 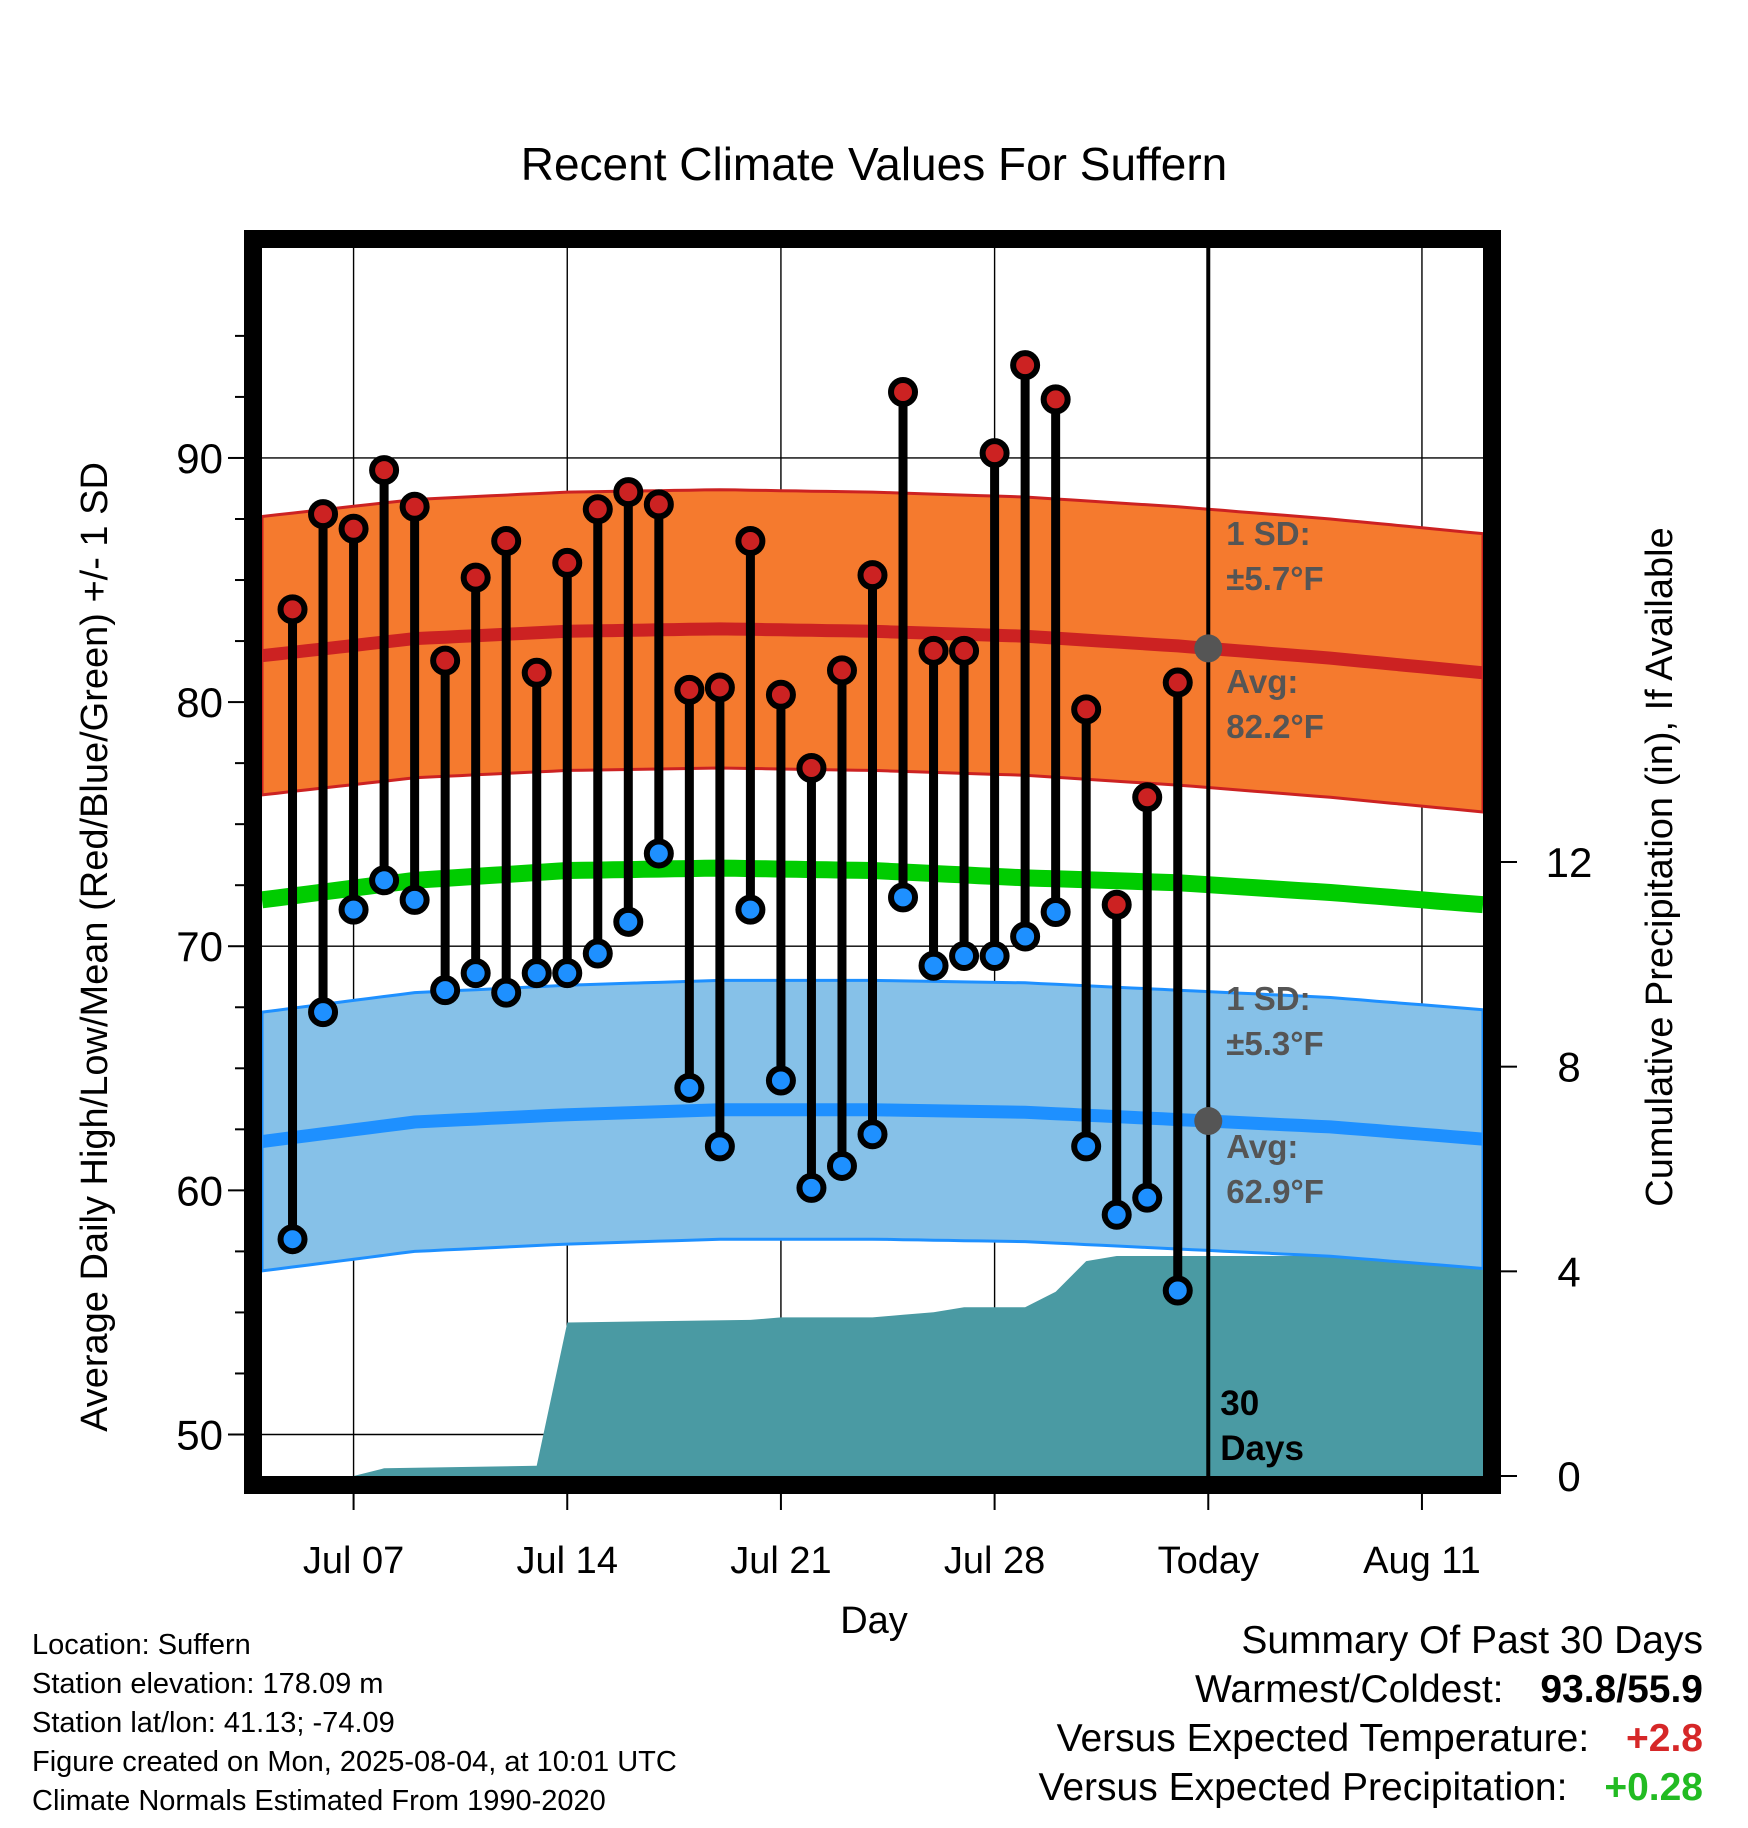 I want to click on info-location: Location: Suffern, so click(x=141, y=1645).